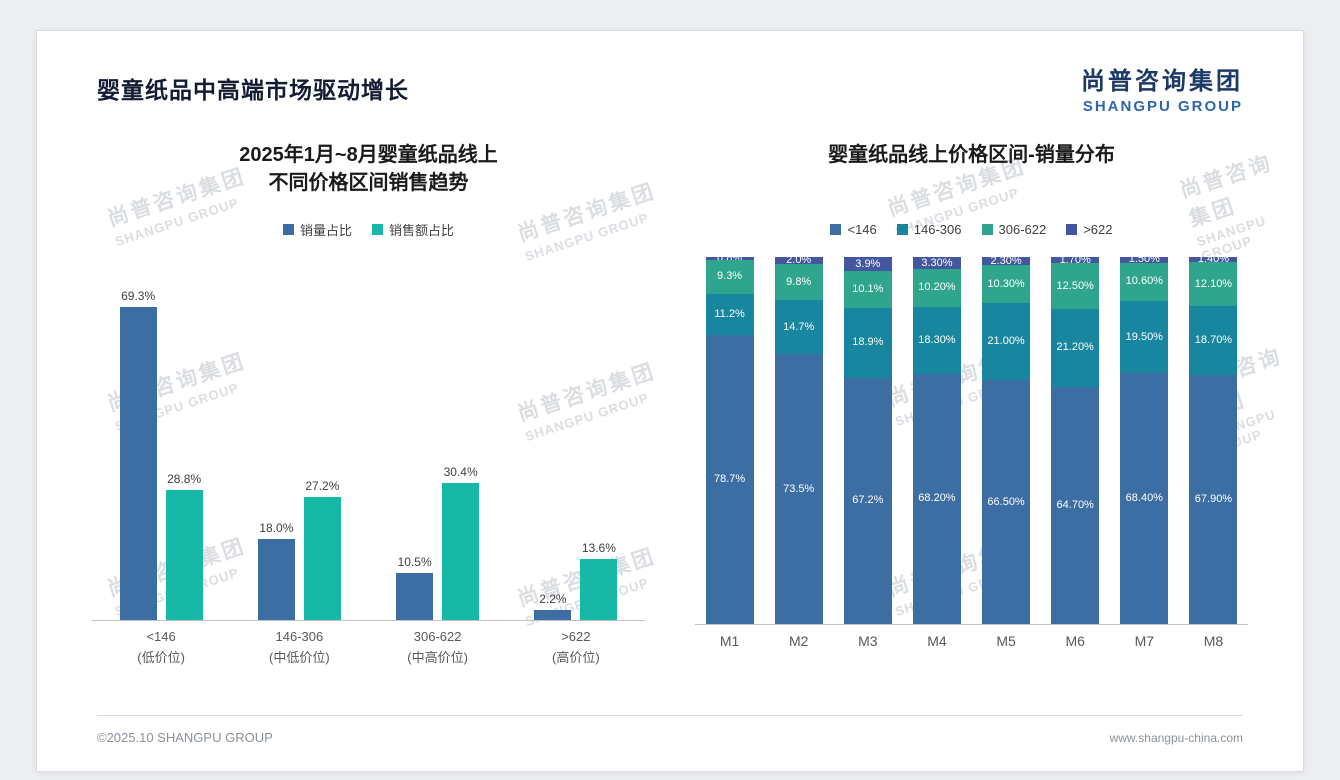  What do you see at coordinates (161, 636) in the screenshot?
I see `x-axis-label-main: <146` at bounding box center [161, 636].